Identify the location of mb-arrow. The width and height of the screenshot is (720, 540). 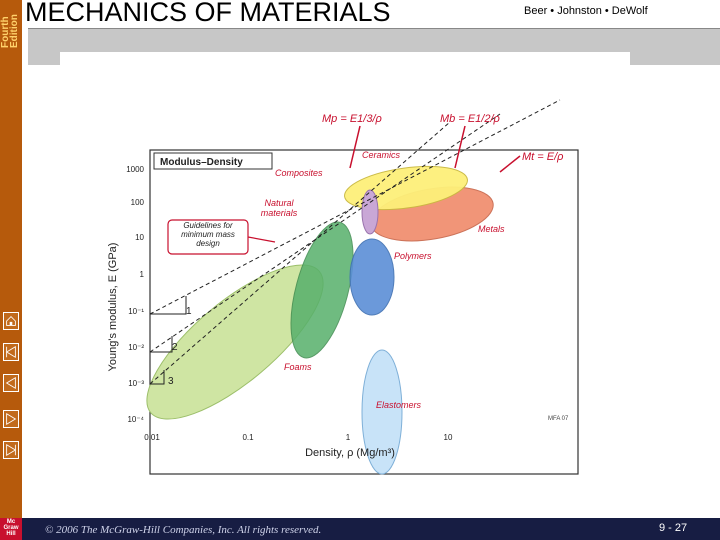
(460, 147).